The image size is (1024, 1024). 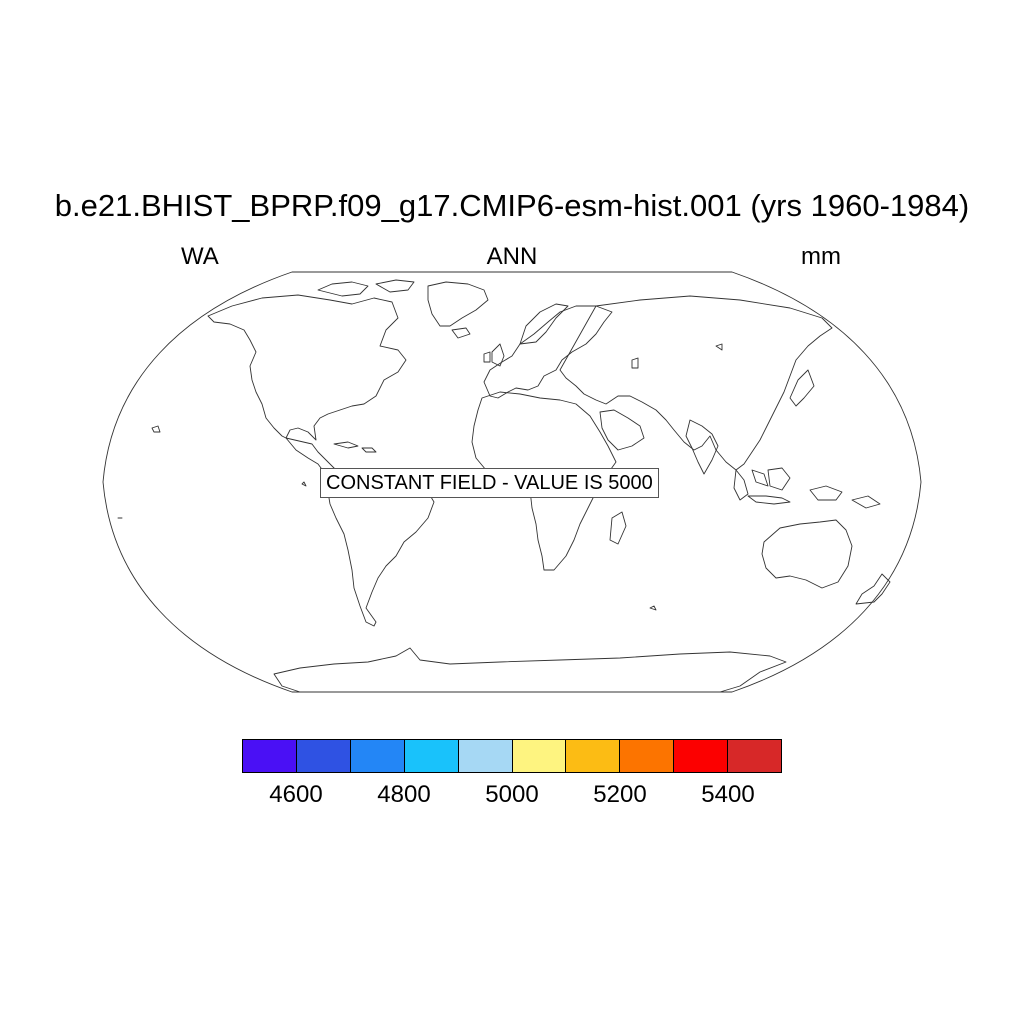 I want to click on colorbar-tick-labels: 4600 4800 5000 5200 5400, so click(x=512, y=796).